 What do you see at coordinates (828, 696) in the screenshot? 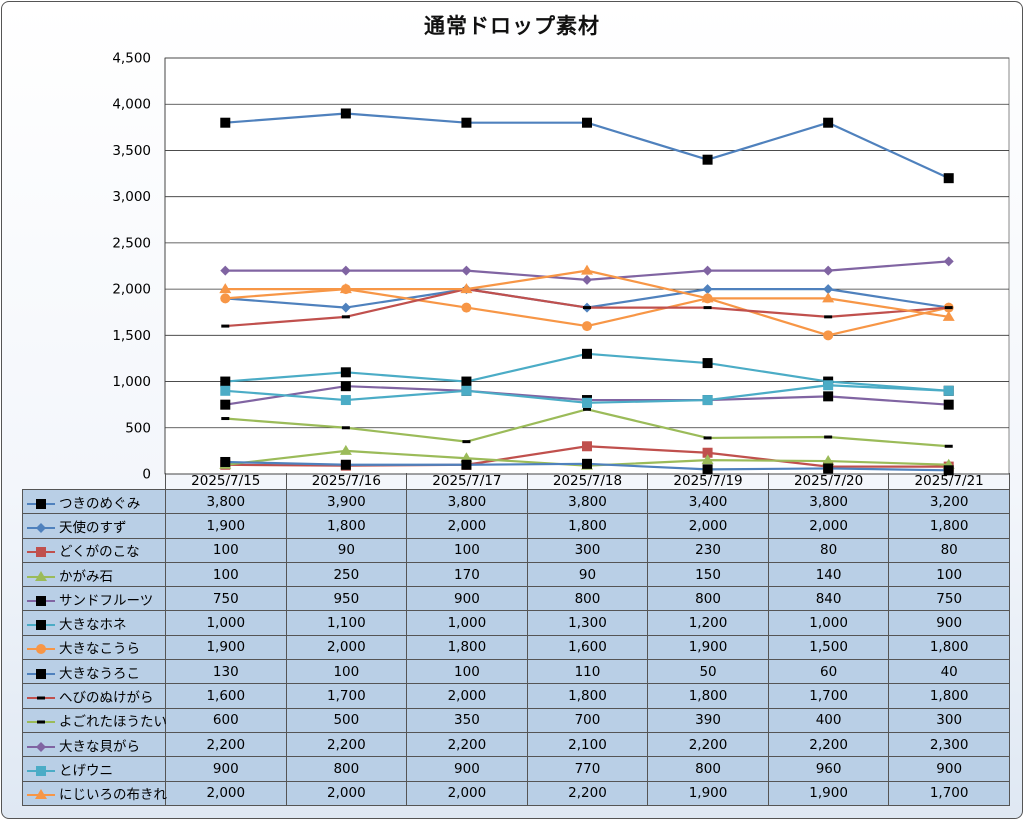
I see `data-label: 1,700` at bounding box center [828, 696].